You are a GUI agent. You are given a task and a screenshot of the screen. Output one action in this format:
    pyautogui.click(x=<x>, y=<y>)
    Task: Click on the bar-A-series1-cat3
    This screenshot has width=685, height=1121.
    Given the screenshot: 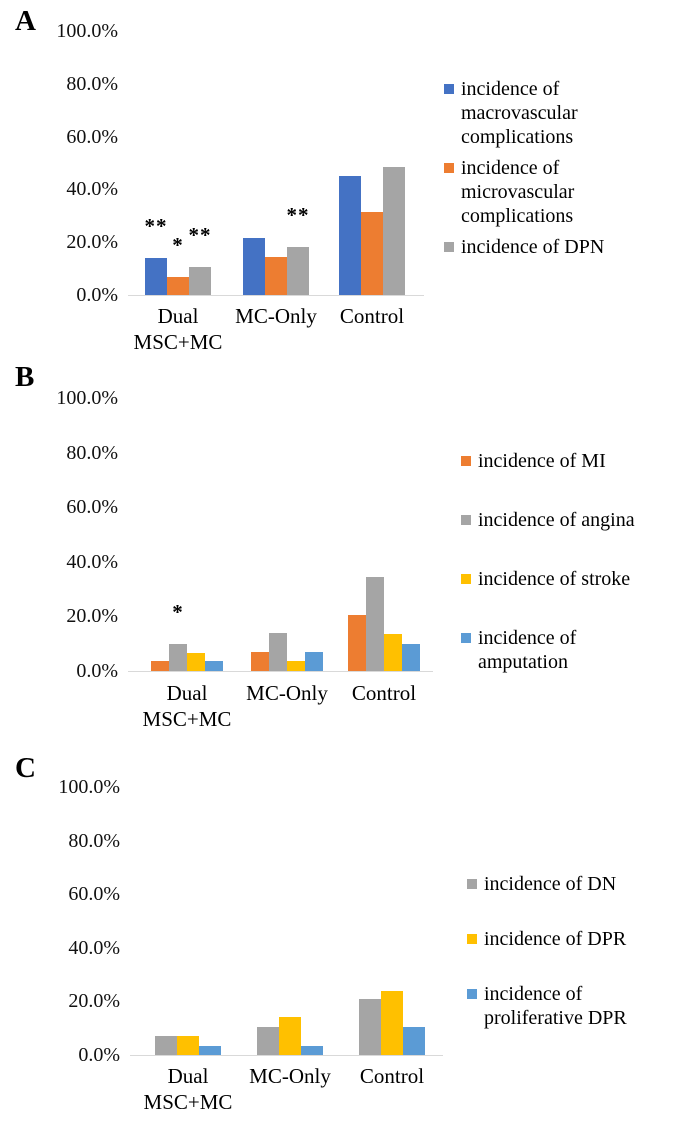 What is the action you would take?
    pyautogui.click(x=350, y=235)
    